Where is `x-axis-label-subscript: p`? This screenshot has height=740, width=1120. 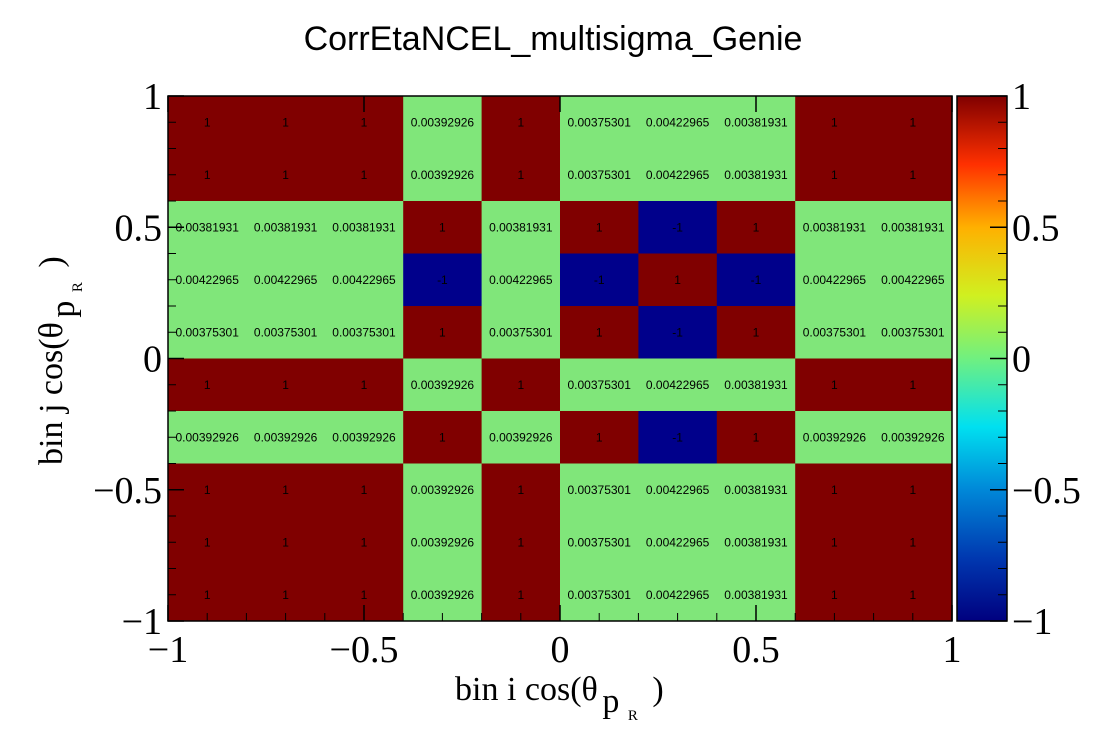 x-axis-label-subscript: p is located at coordinates (610, 701).